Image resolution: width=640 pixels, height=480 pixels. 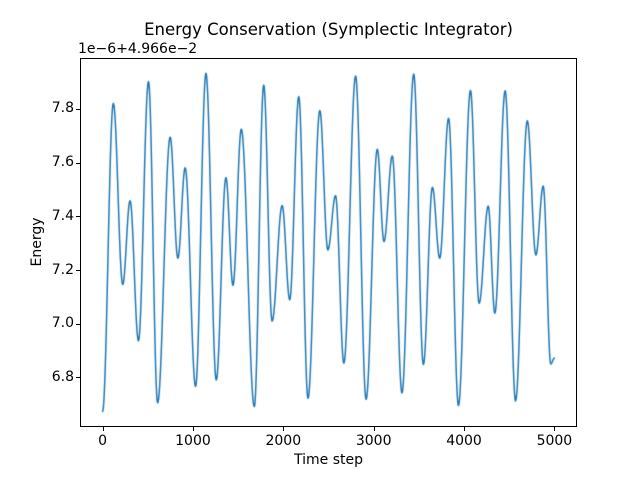 What do you see at coordinates (37, 242) in the screenshot?
I see `y-axis-label: Energy` at bounding box center [37, 242].